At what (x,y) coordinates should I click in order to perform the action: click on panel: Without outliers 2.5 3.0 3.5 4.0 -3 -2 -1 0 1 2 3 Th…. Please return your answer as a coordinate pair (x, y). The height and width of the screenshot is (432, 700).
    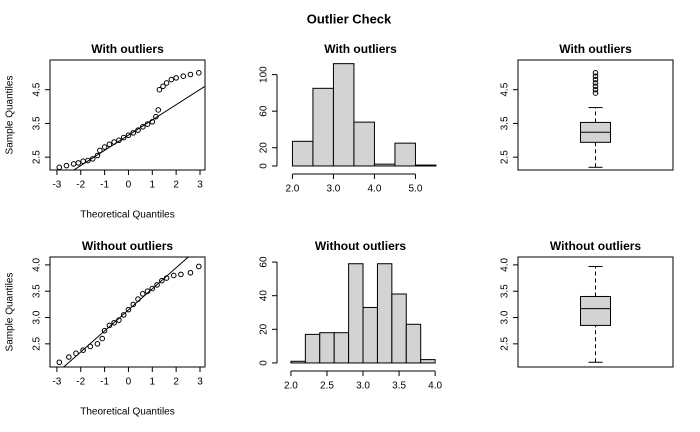
    Looking at the image, I should click on (105, 328).